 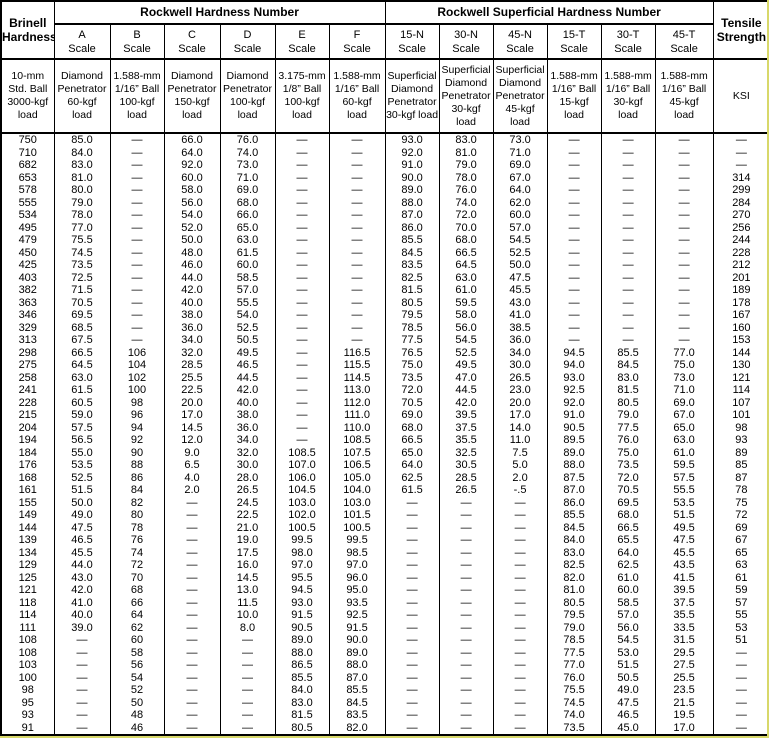 What do you see at coordinates (574, 702) in the screenshot?
I see `cell: 74.5` at bounding box center [574, 702].